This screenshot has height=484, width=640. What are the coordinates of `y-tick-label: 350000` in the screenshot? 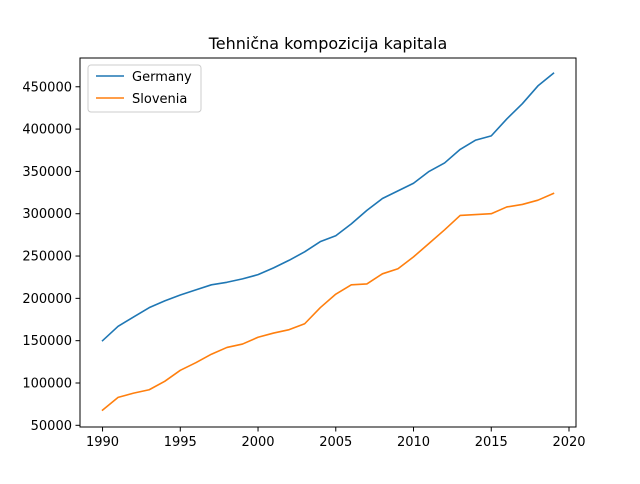 It's located at (47, 172).